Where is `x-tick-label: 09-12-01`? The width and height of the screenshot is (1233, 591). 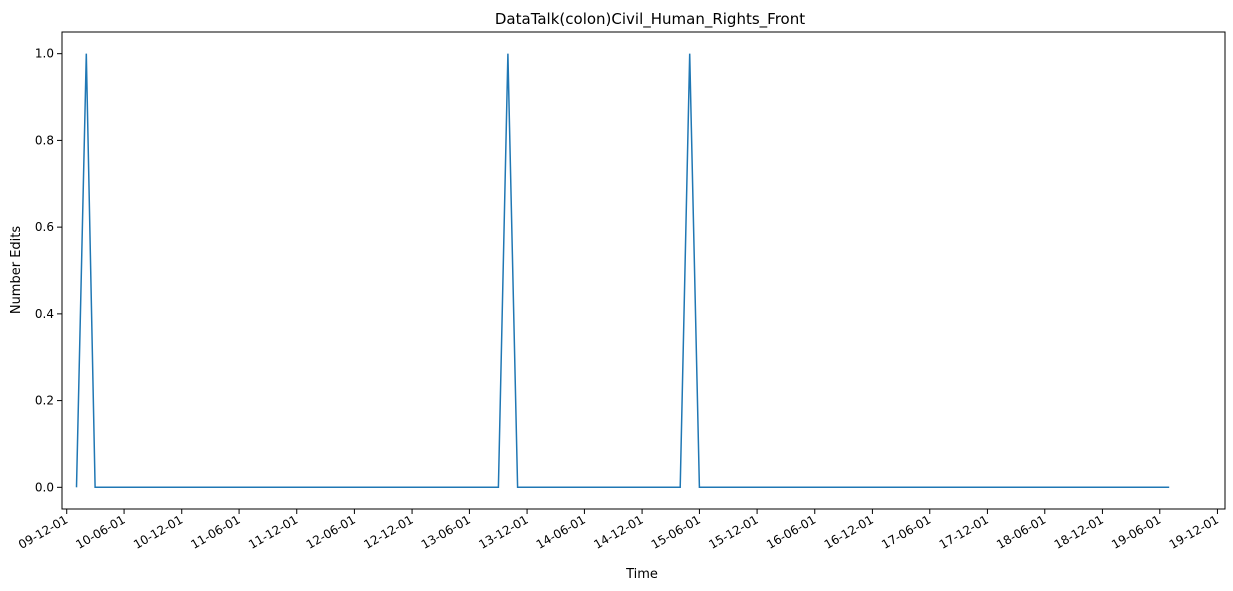
x-tick-label: 09-12-01 is located at coordinates (43, 531).